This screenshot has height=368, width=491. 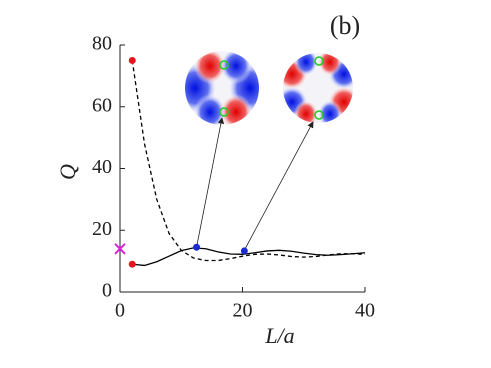 What do you see at coordinates (67, 172) in the screenshot?
I see `y-axis-label: Q` at bounding box center [67, 172].